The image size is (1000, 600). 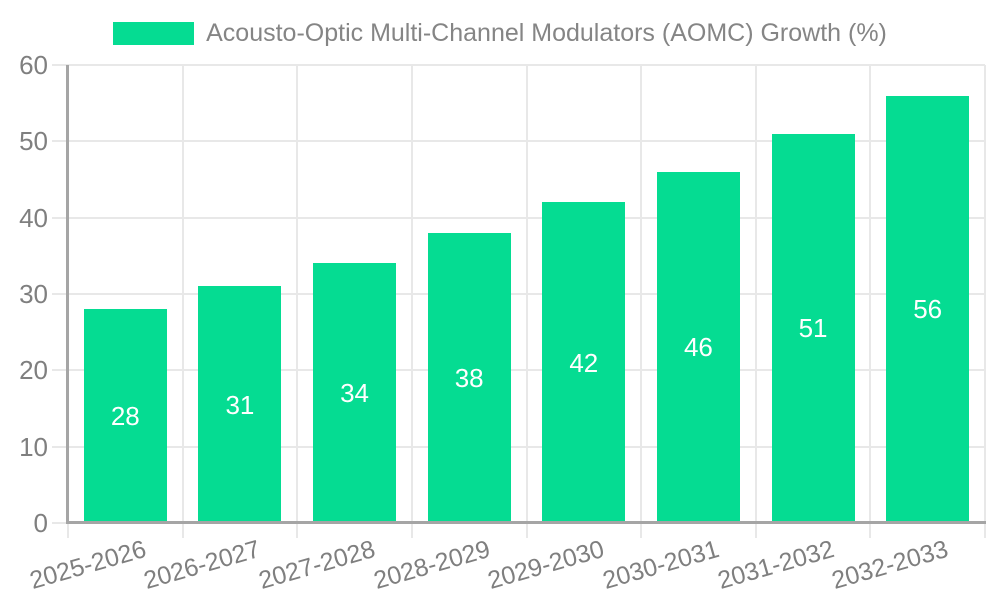 I want to click on y-tick-label: 60, so click(x=33, y=65).